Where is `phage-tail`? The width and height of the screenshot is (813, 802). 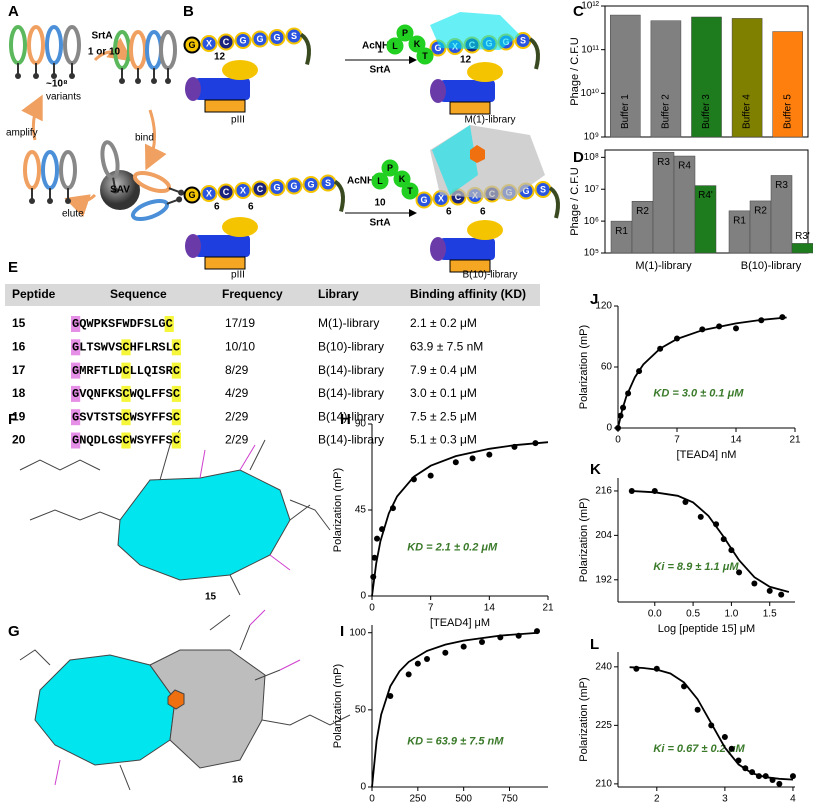
phage-tail is located at coordinates (174, 190).